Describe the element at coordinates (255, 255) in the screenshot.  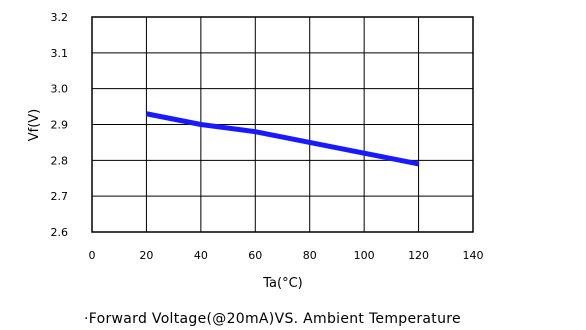
I see `x-tick-label: 60` at that location.